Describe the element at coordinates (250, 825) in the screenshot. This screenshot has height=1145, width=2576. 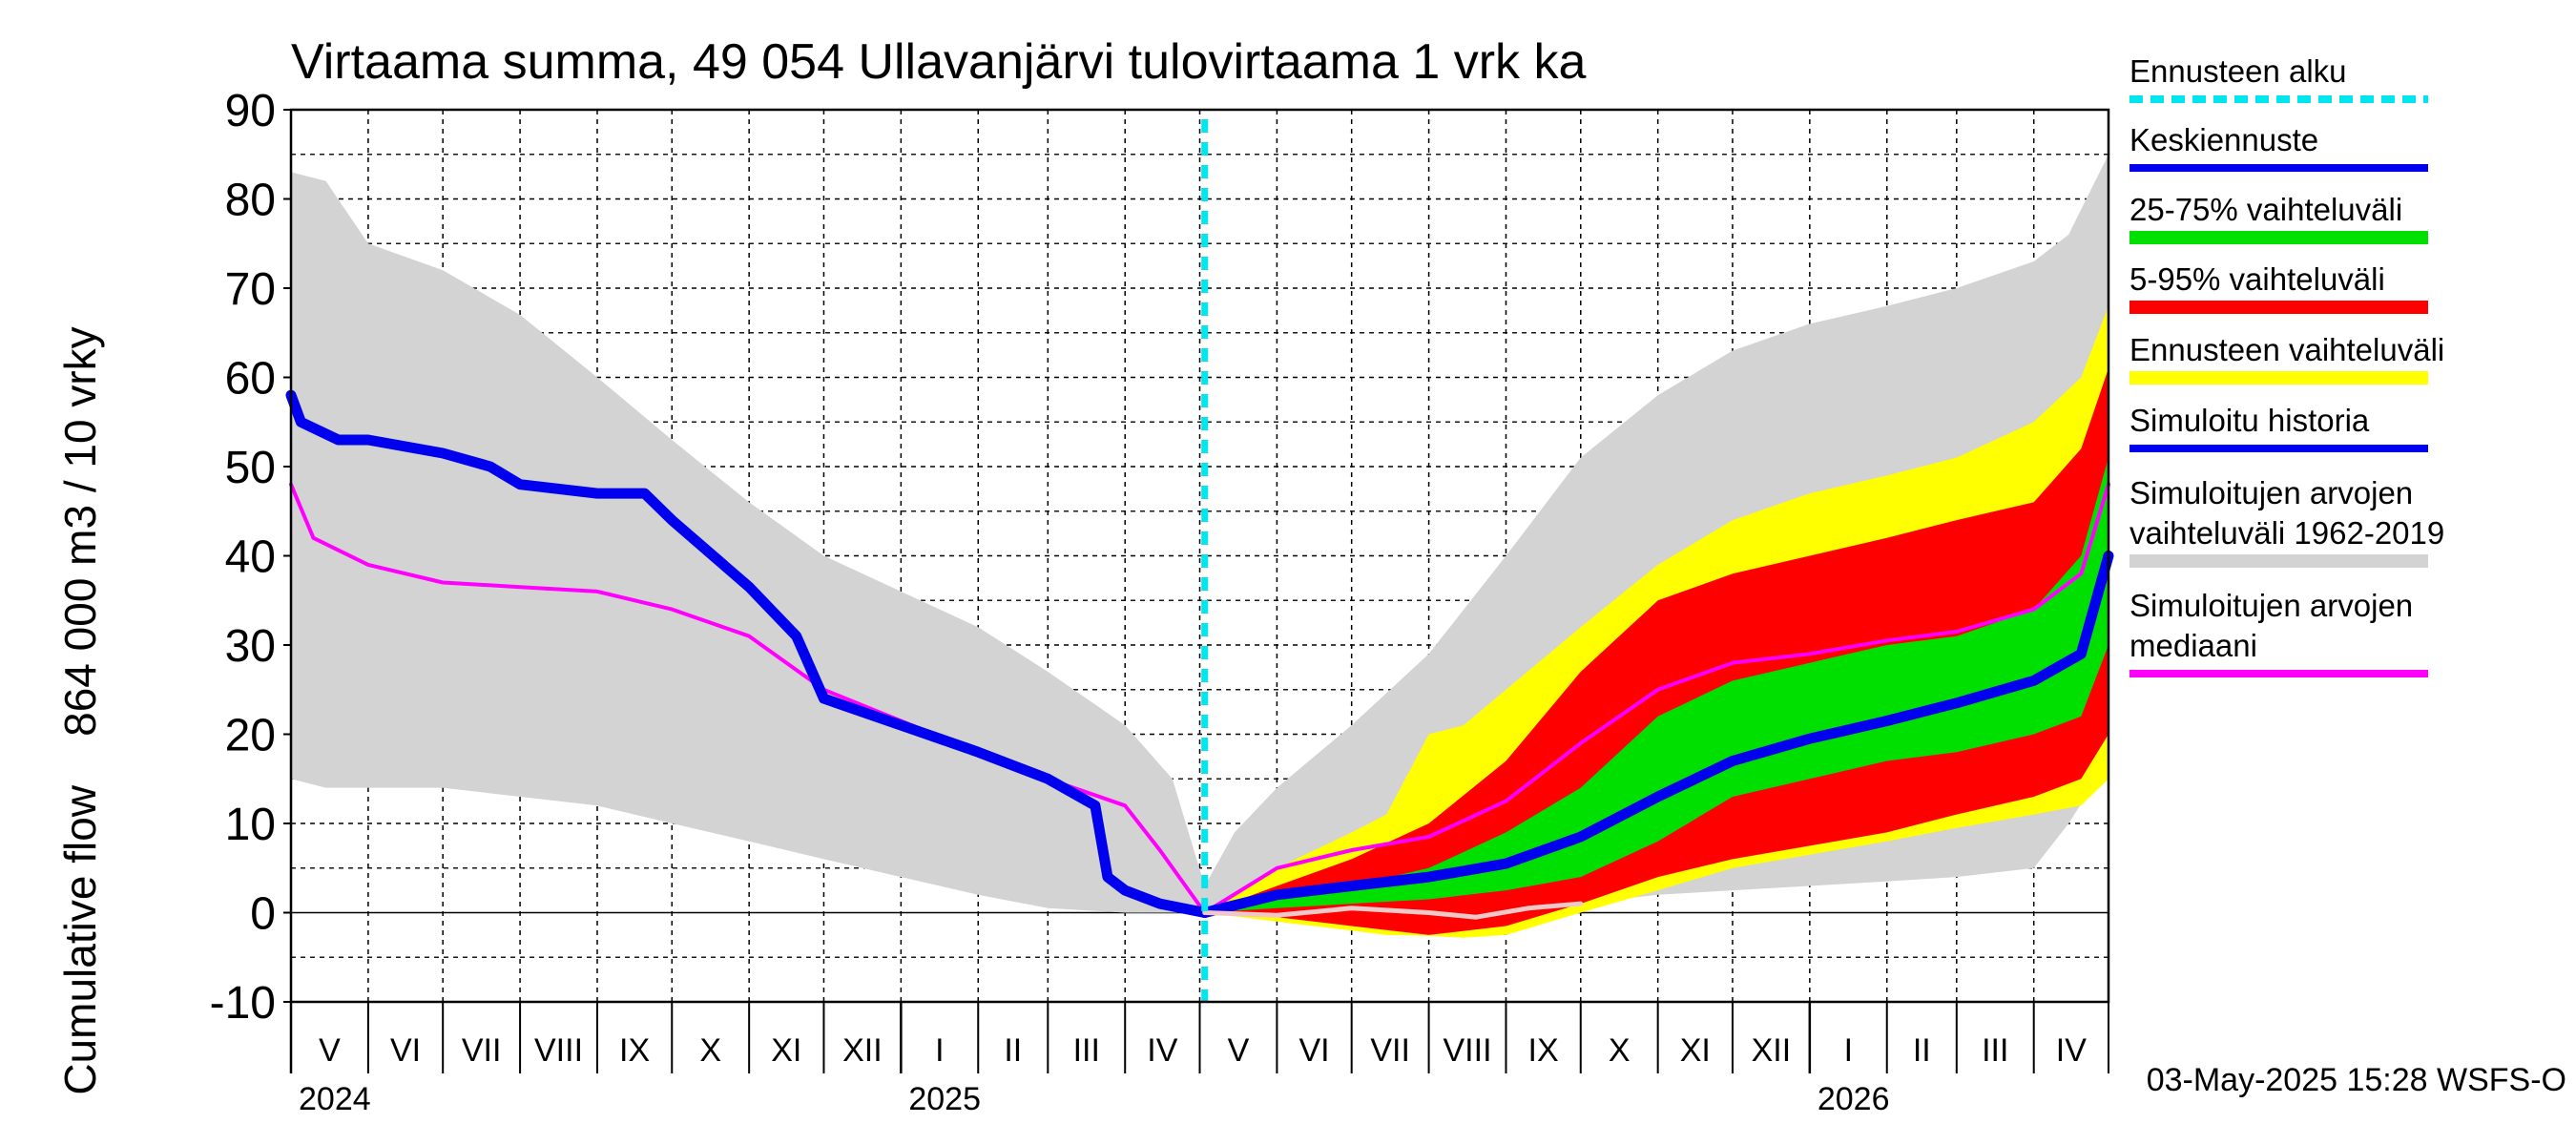
I see `y-tick-label: 10` at that location.